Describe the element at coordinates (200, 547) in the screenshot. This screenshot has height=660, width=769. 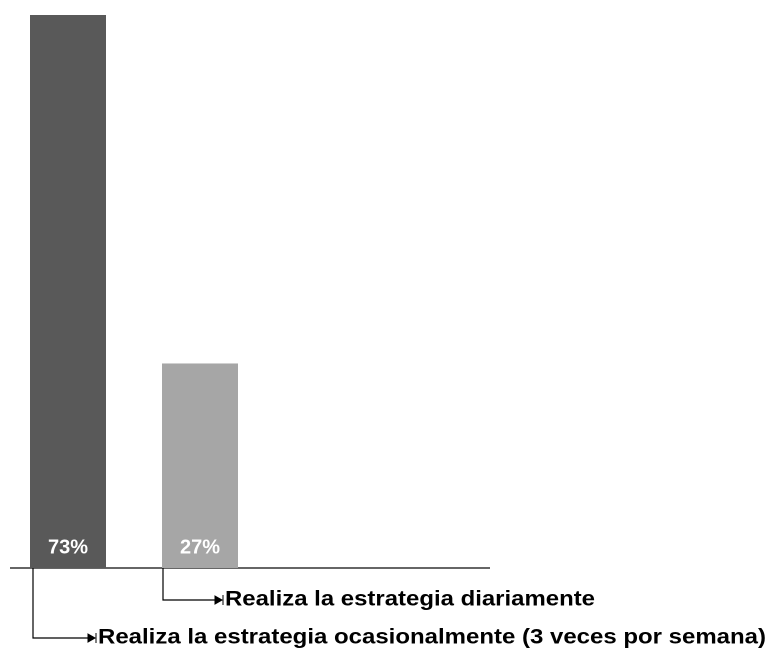
I see `value-label: 27%` at that location.